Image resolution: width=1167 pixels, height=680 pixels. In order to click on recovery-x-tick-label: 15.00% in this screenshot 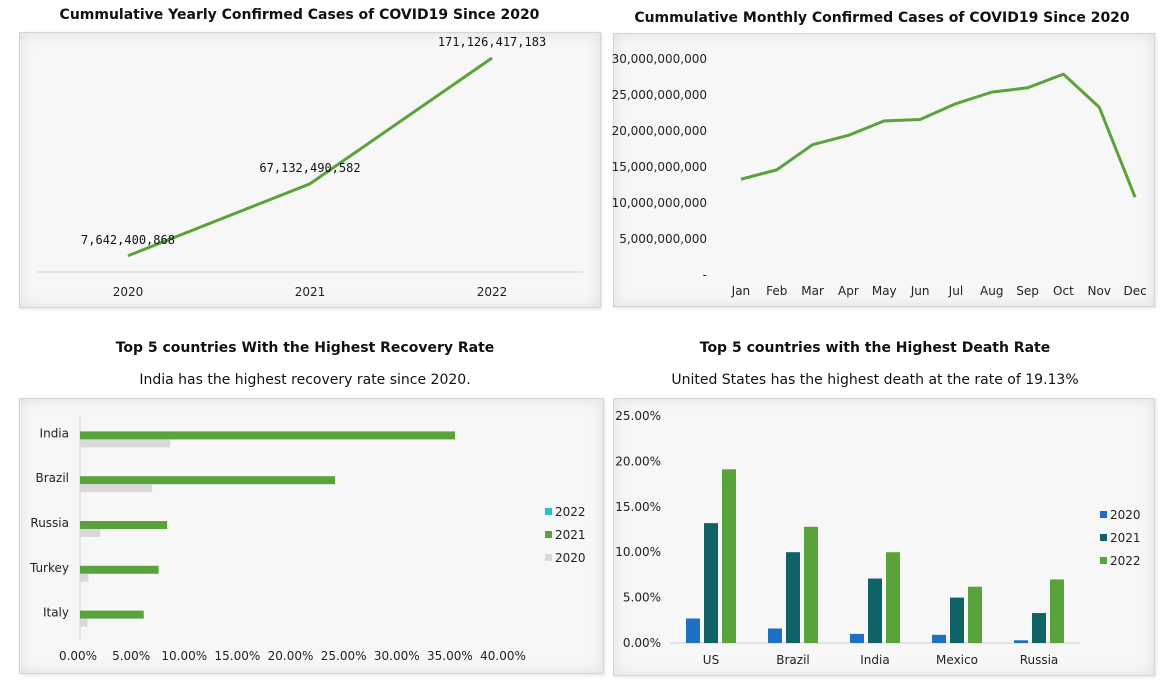, I will do `click(237, 656)`.